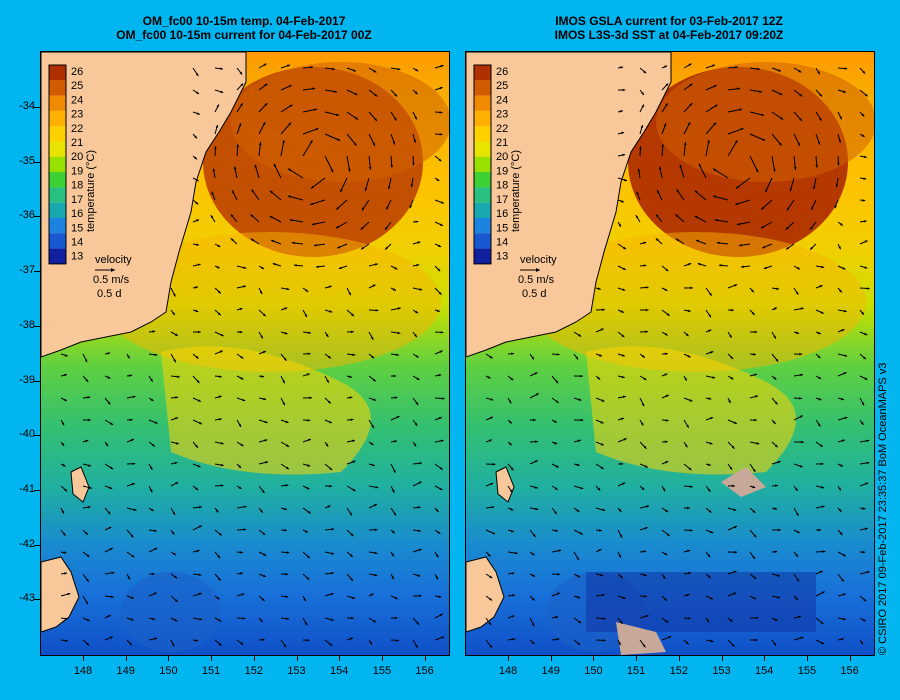 The width and height of the screenshot is (900, 700). What do you see at coordinates (593, 671) in the screenshot?
I see `x-tick-label-right: 150` at bounding box center [593, 671].